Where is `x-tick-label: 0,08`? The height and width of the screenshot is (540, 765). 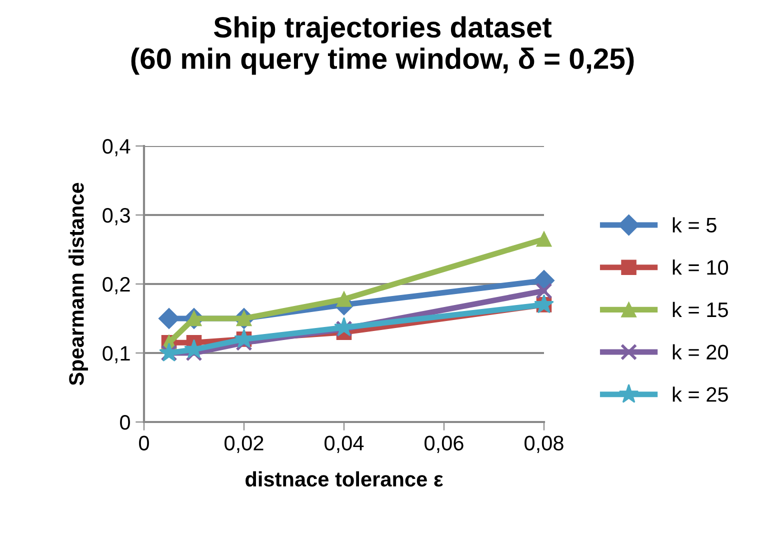
x-tick-label: 0,08 is located at coordinates (544, 444).